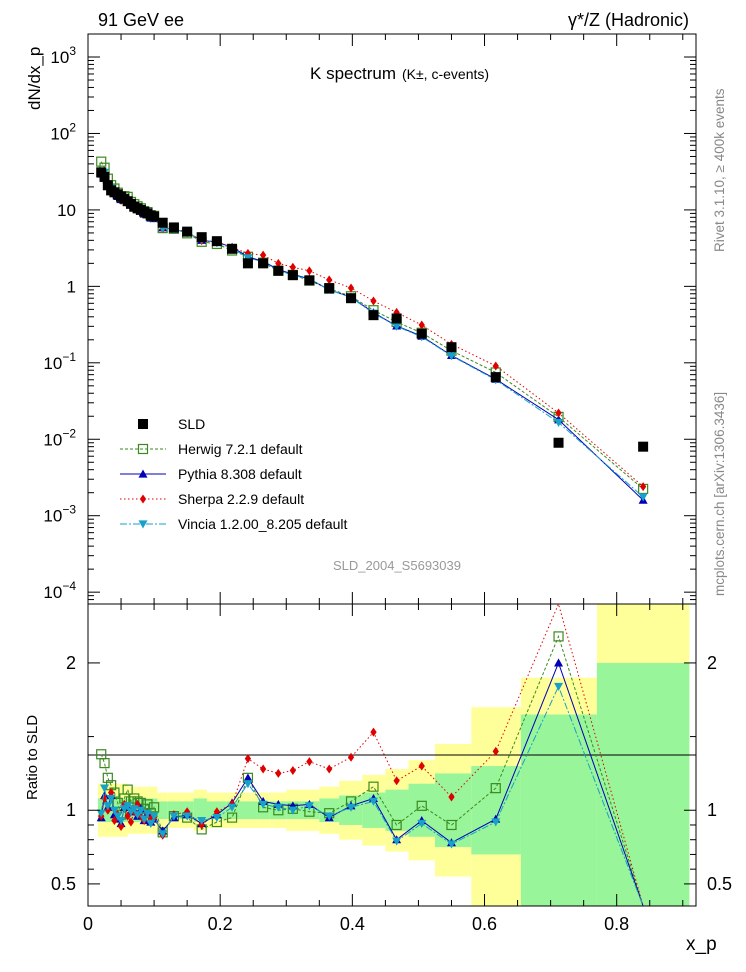 The width and height of the screenshot is (746, 972). Describe the element at coordinates (101, 161) in the screenshot. I see `herwig-main-point` at that location.